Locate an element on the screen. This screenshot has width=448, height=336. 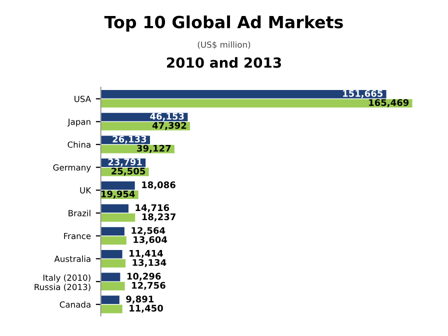
y-tick-label: Australia is located at coordinates (72, 259).